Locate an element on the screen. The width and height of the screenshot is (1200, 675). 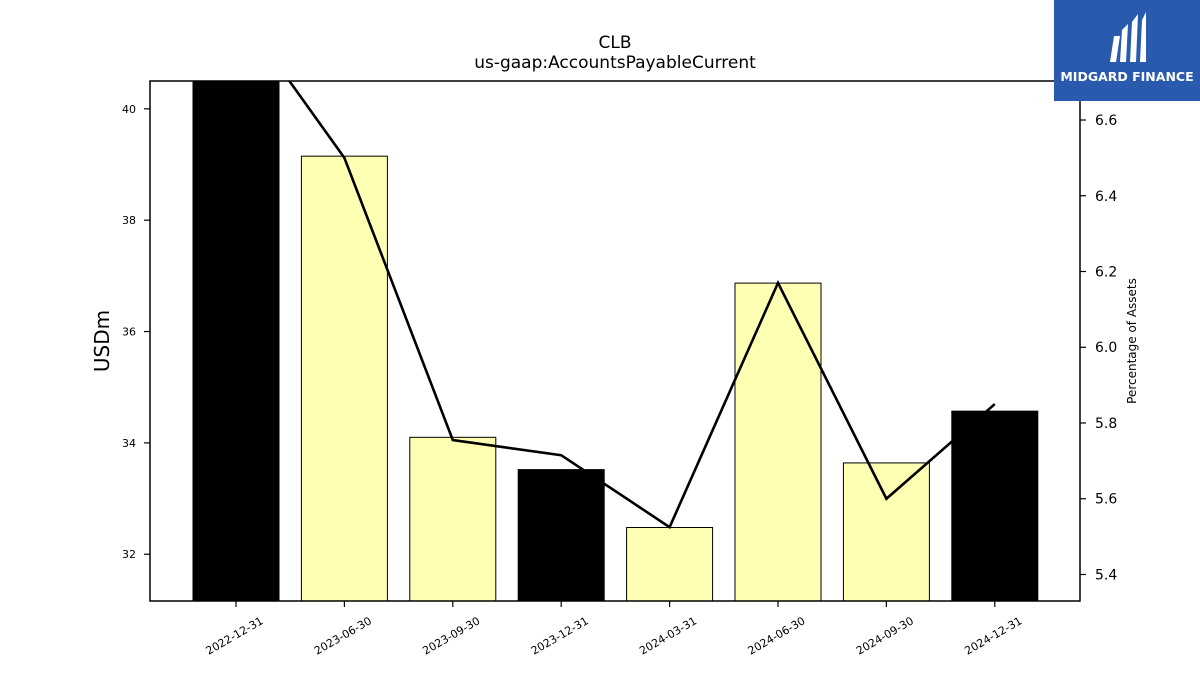
logo-mark-icon is located at coordinates (1128, 37).